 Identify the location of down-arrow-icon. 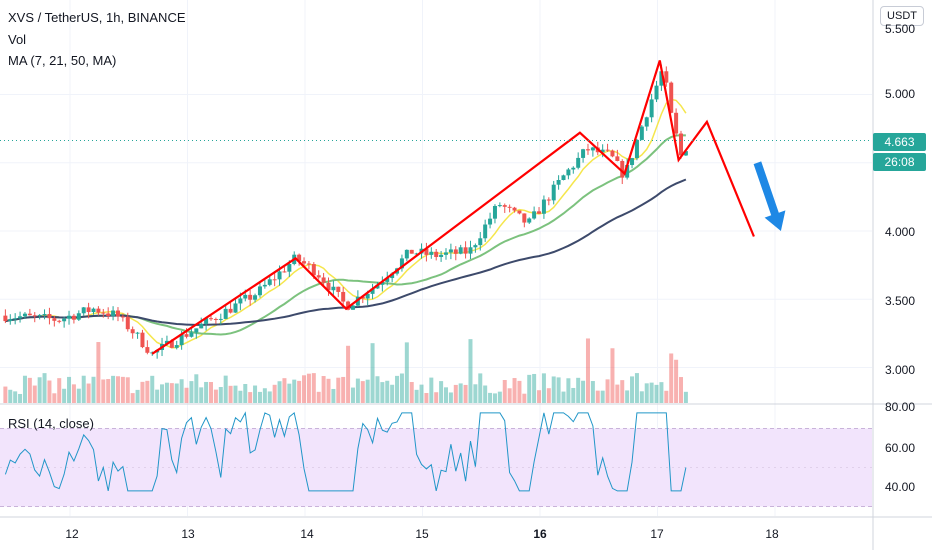
(769, 196).